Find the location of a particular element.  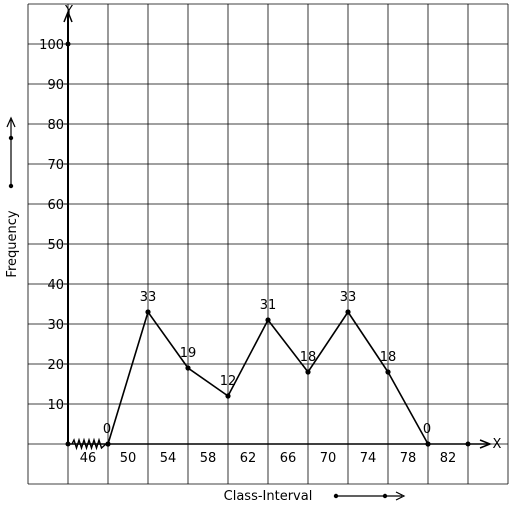

x-tick-label: 58 is located at coordinates (208, 458).